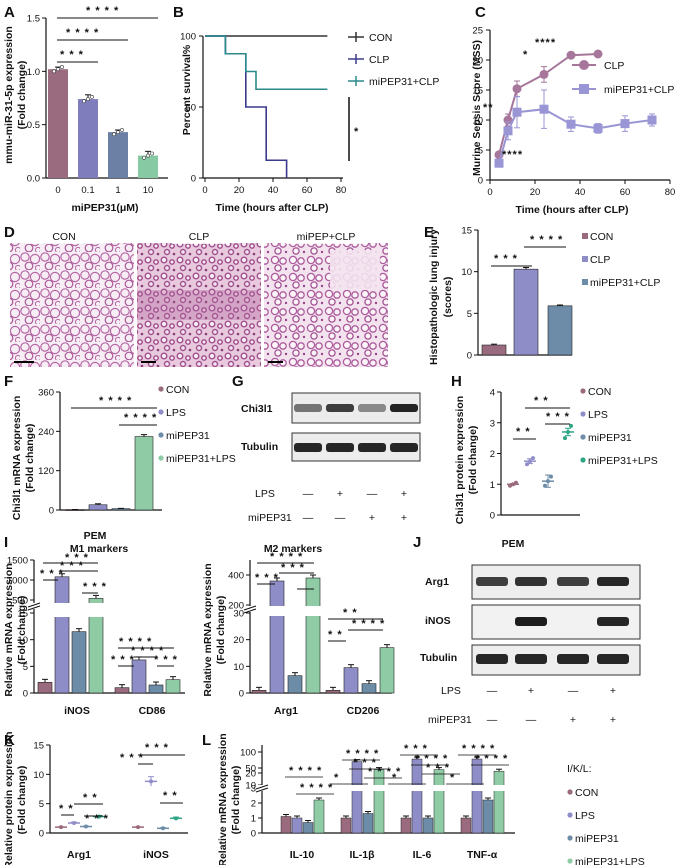 This screenshot has height=865, width=685. What do you see at coordinates (147, 651) in the screenshot?
I see `i-sig-7: * * * *` at bounding box center [147, 651].